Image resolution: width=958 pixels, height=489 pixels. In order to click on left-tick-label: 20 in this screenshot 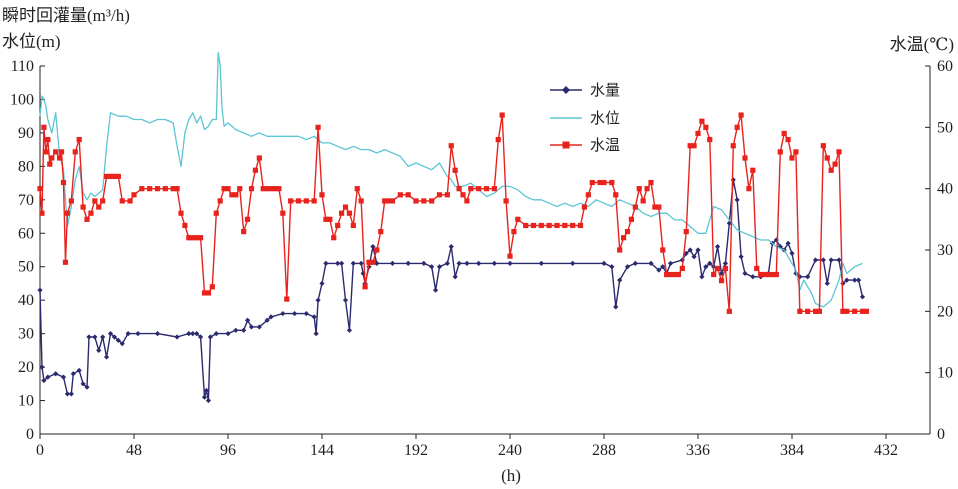, I will do `click(26, 367)`.